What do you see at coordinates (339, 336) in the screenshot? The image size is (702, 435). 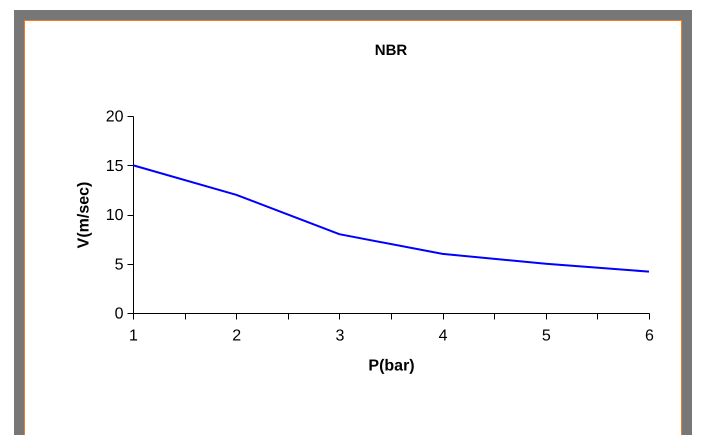 I see `x-tick-label: 3` at bounding box center [339, 336].